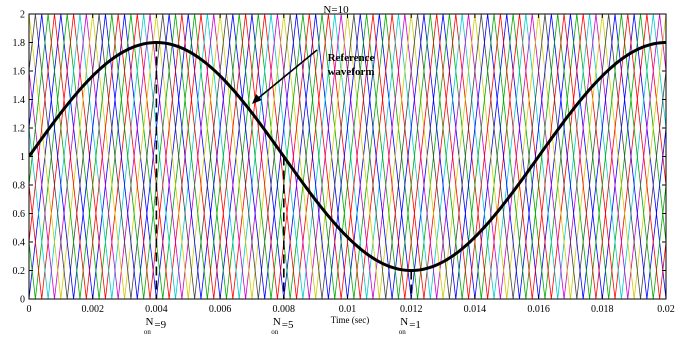 This screenshot has width=676, height=337. Describe the element at coordinates (19, 43) in the screenshot. I see `y-tick-label: 1.8` at that location.